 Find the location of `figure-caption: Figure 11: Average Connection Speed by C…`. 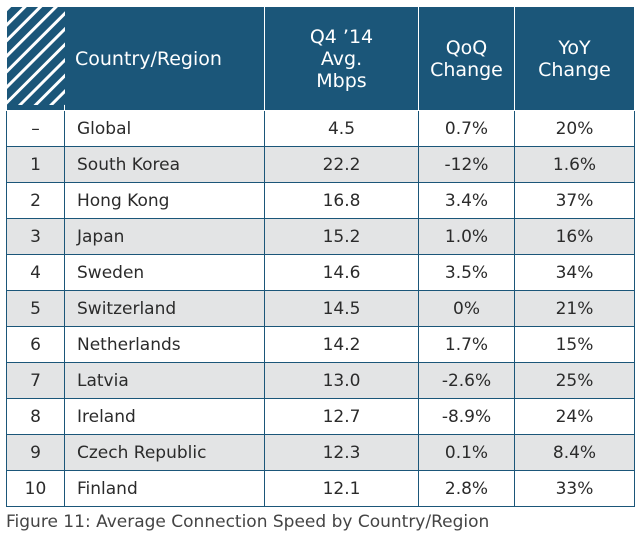

figure-caption: Figure 11: Average Connection Speed by C… is located at coordinates (248, 522).